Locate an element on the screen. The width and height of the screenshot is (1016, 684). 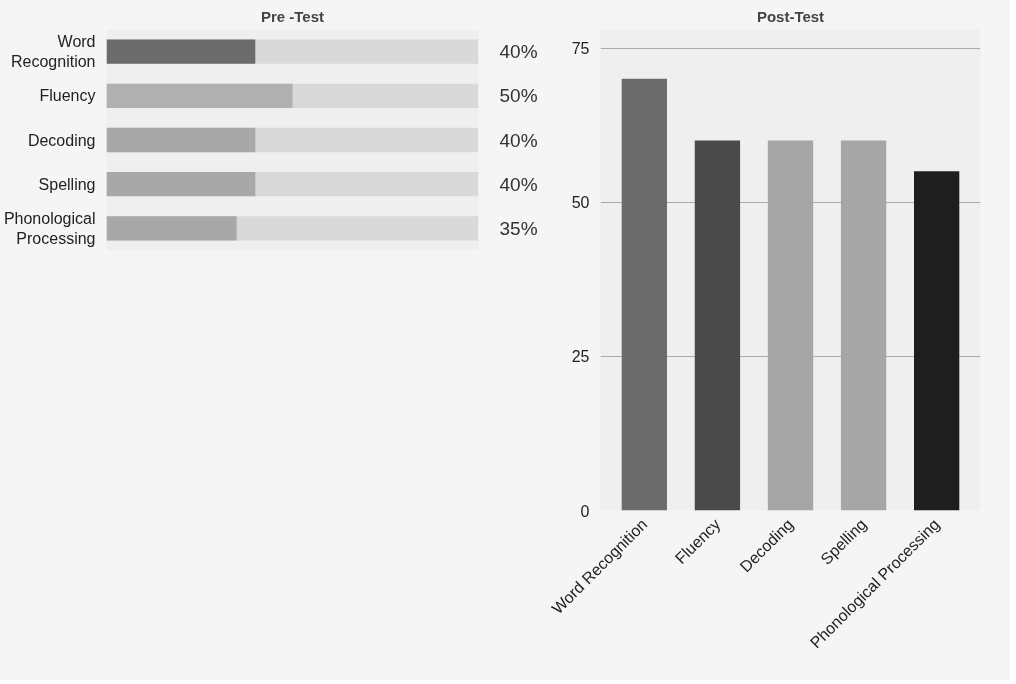
chart-title: Post-Test is located at coordinates (790, 16).